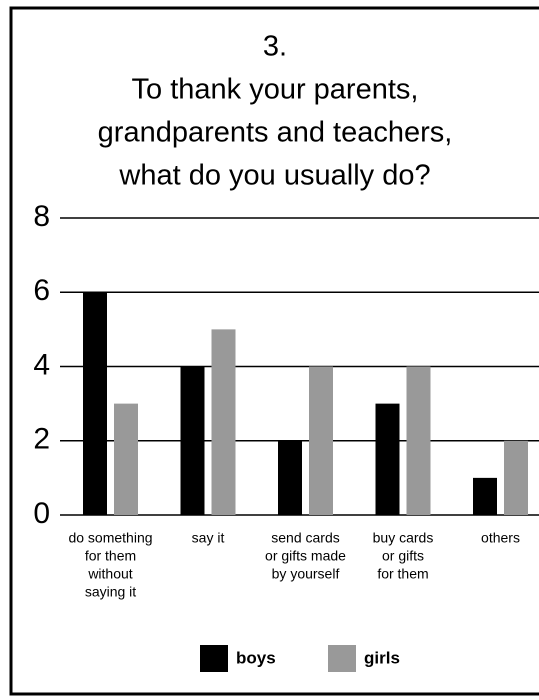 This screenshot has height=700, width=539. I want to click on x-tick-label: do something, so click(110, 538).